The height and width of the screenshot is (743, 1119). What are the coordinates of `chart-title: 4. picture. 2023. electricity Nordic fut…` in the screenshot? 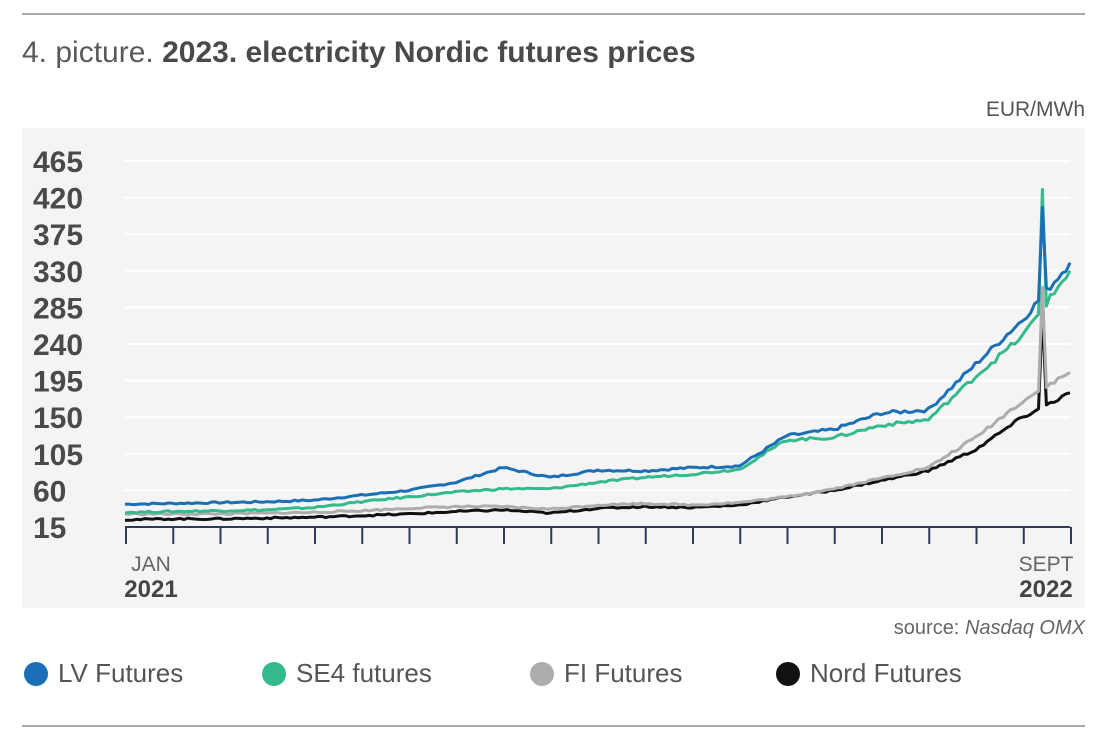 It's located at (359, 53).